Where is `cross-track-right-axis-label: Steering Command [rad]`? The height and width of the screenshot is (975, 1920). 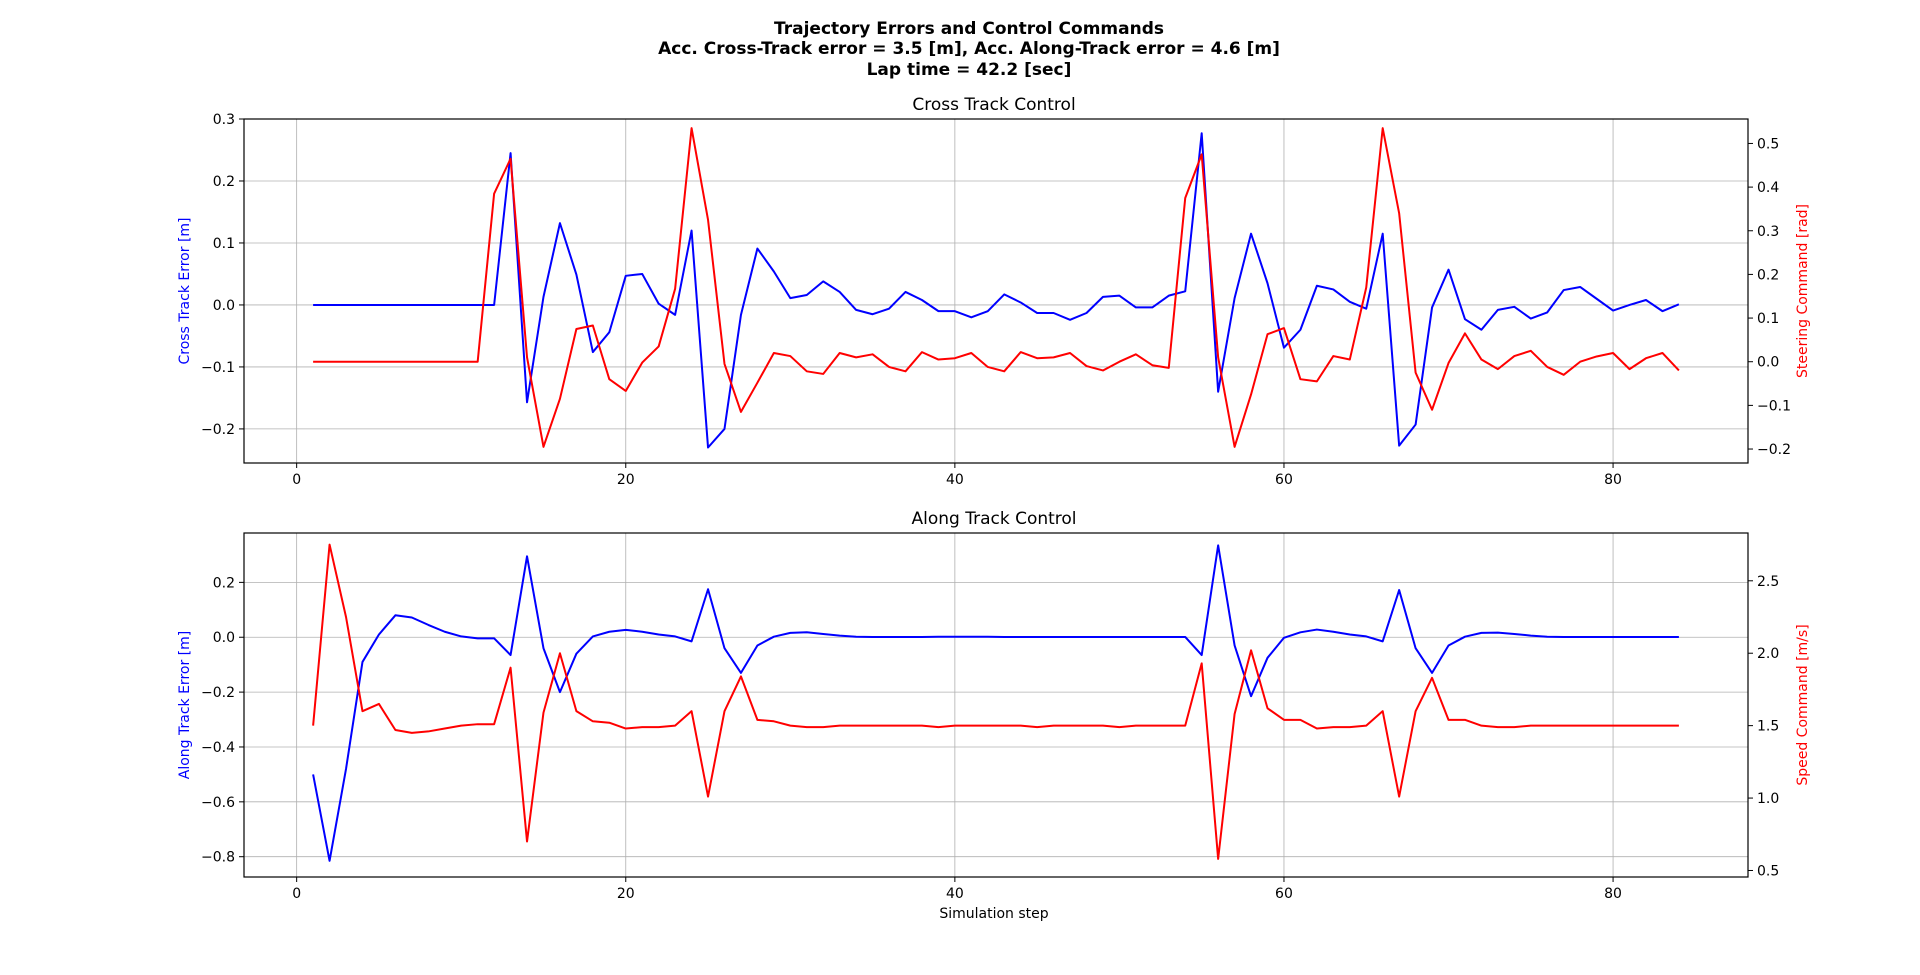 cross-track-right-axis-label: Steering Command [rad] is located at coordinates (1803, 291).